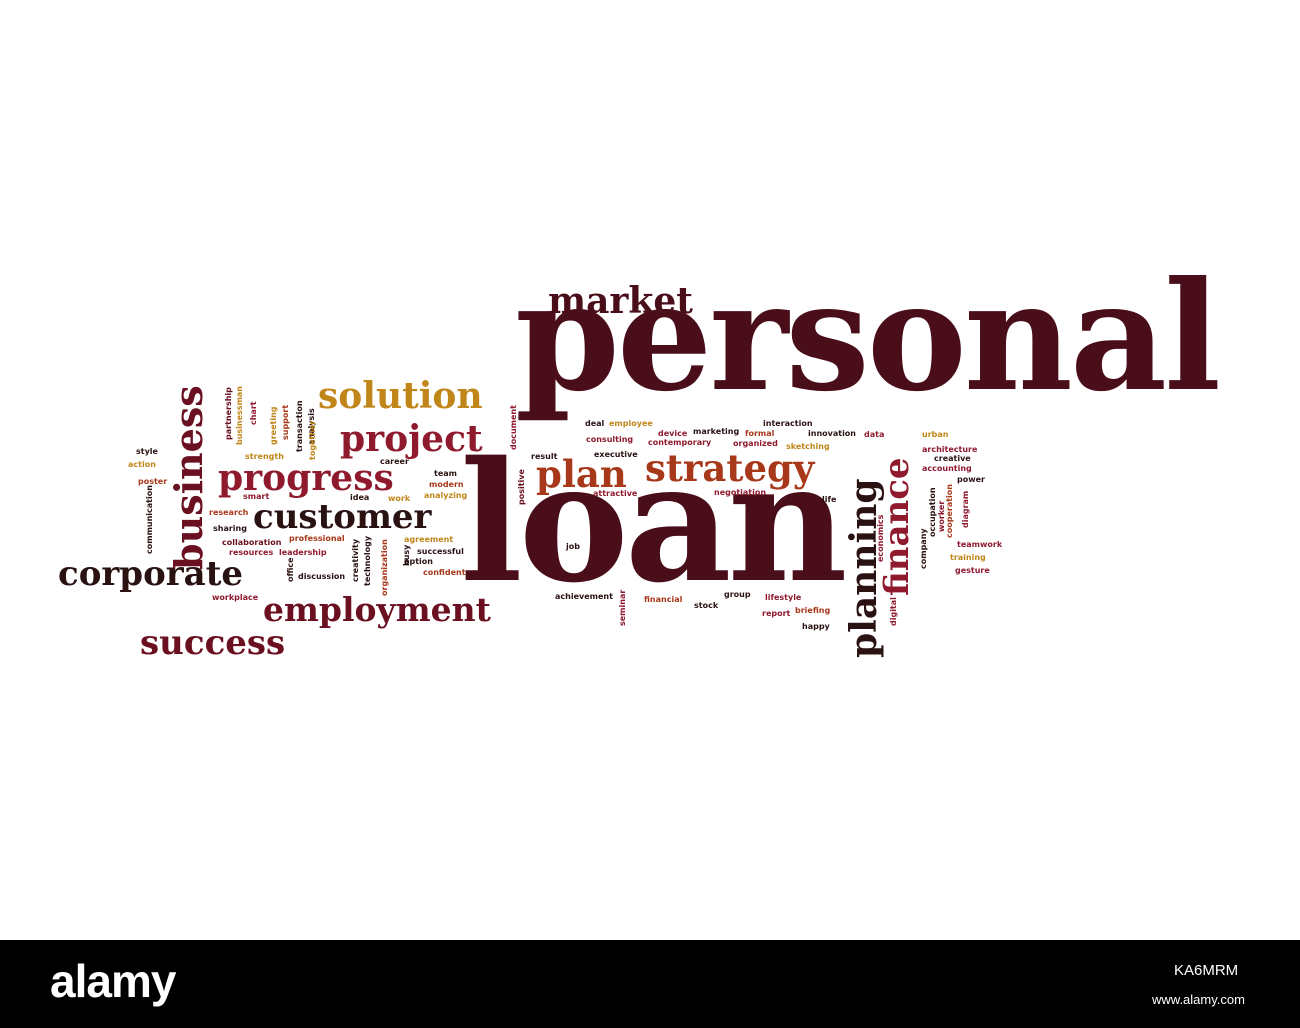  I want to click on word-greeting: greeting, so click(273, 425).